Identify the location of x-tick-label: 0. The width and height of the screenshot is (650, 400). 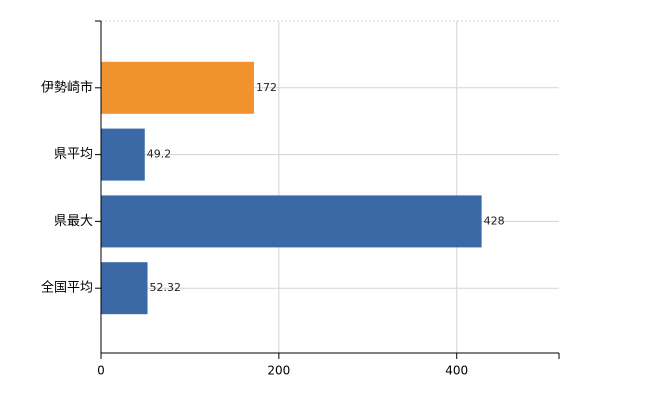
(101, 371).